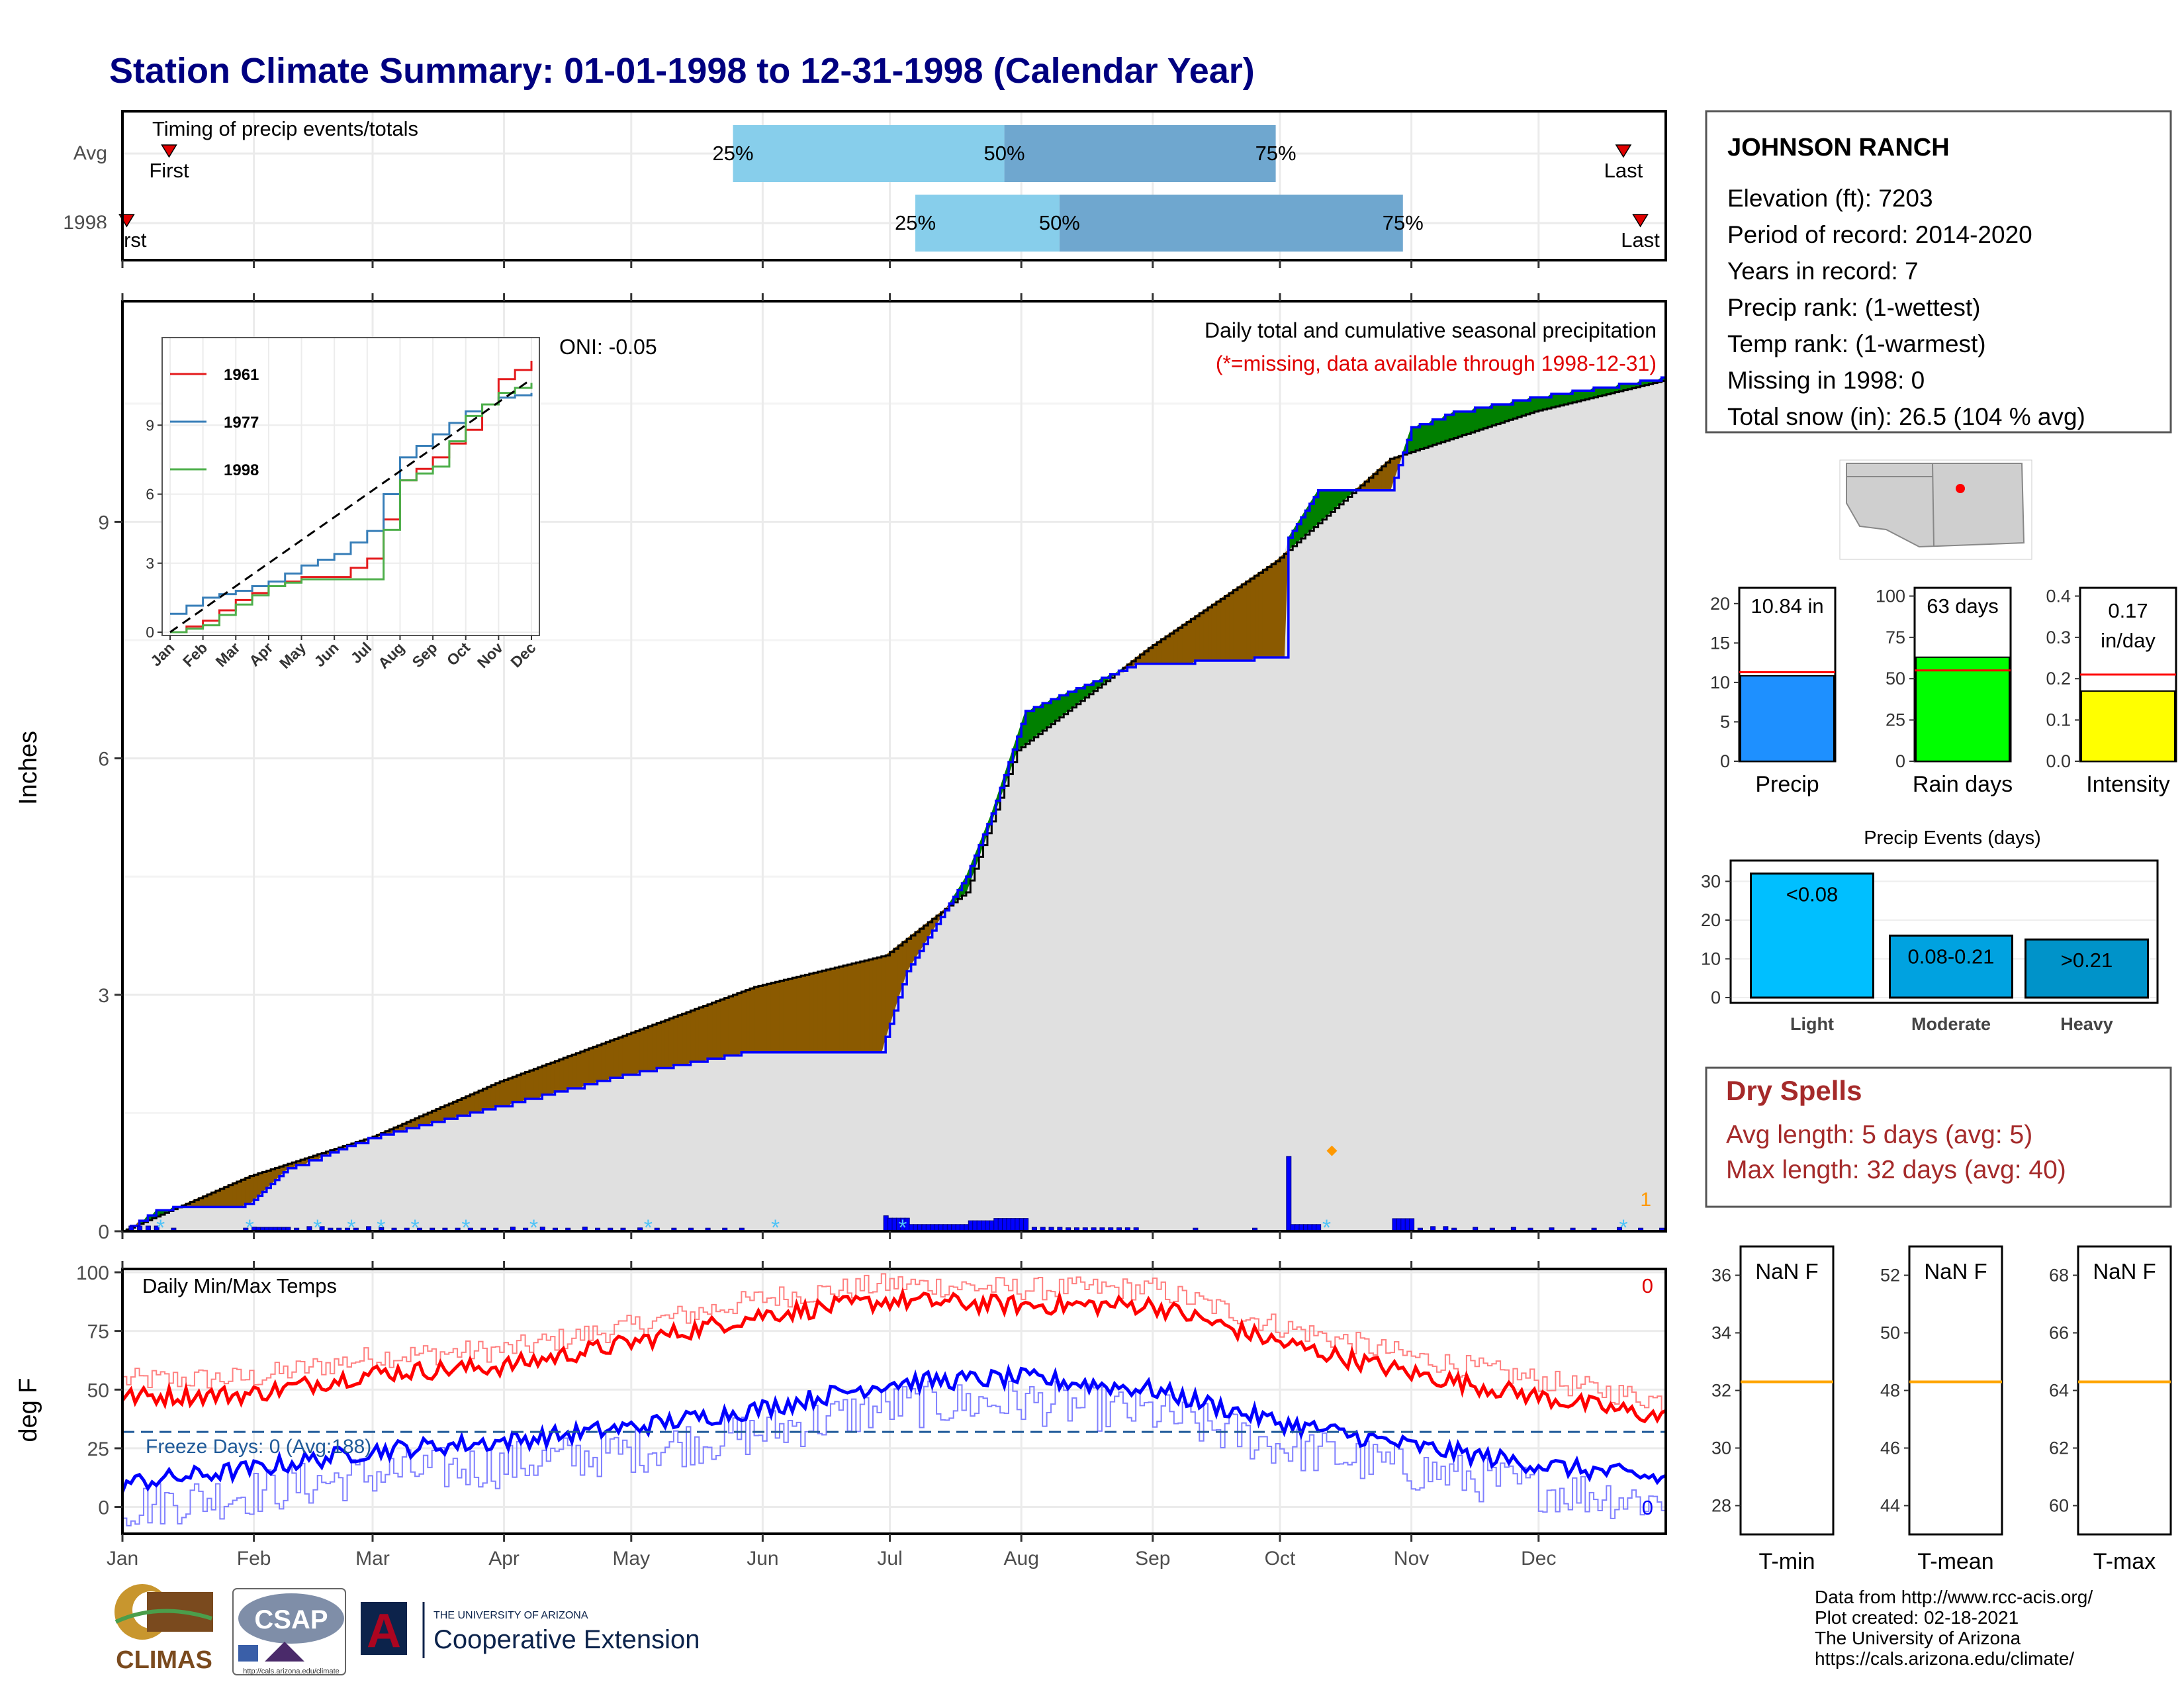 Image resolution: width=2184 pixels, height=1688 pixels. What do you see at coordinates (889, 1559) in the screenshot?
I see `month-label: Jul` at bounding box center [889, 1559].